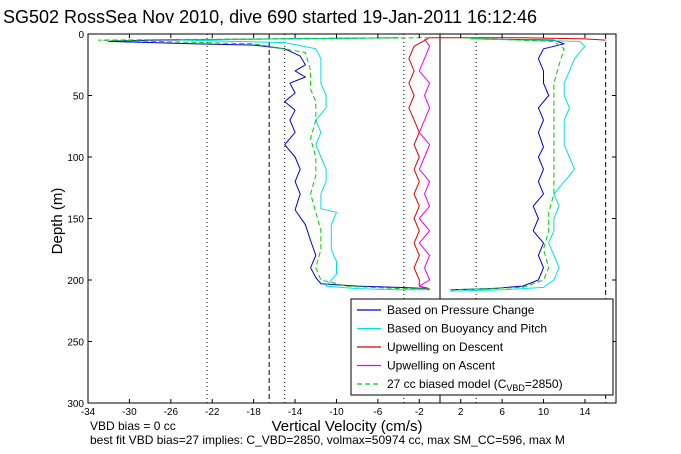 This screenshot has height=454, width=681. What do you see at coordinates (57, 221) in the screenshot?
I see `y-axis-label: Depth (m)` at bounding box center [57, 221].